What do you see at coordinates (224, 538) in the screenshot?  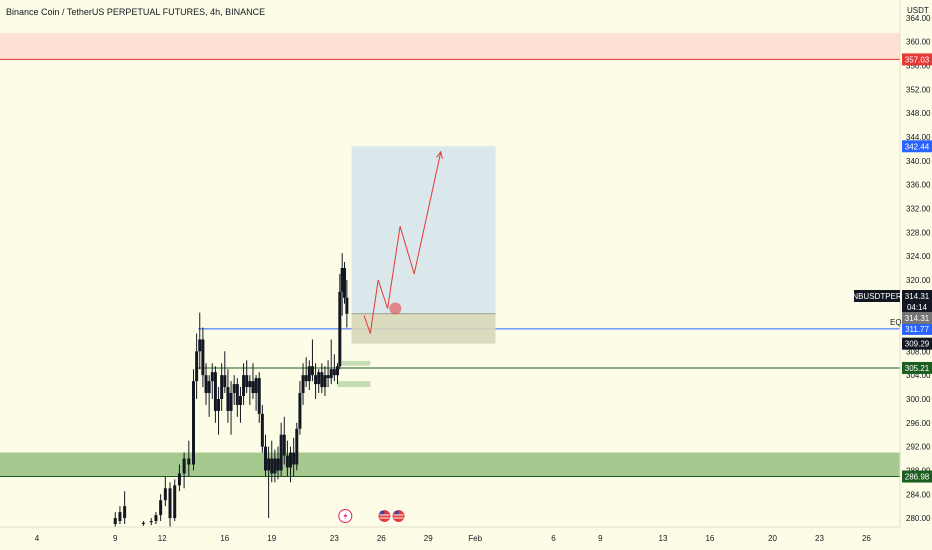 I see `x-tick-label: 16` at bounding box center [224, 538].